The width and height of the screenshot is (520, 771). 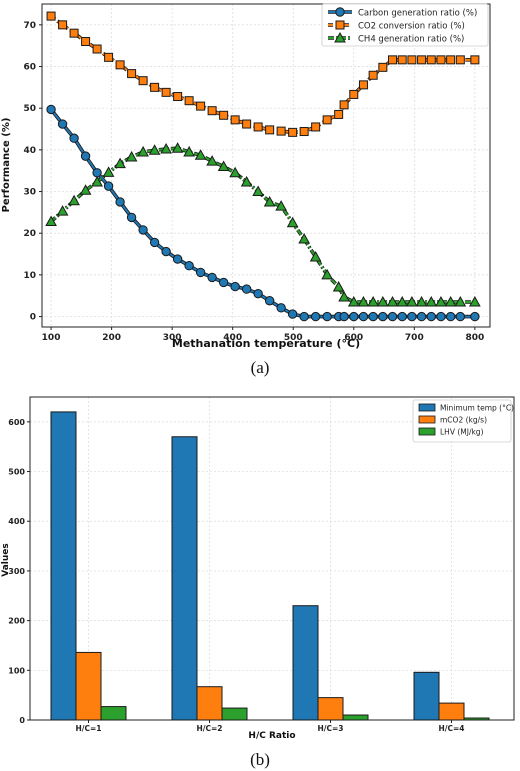 What do you see at coordinates (16, 422) in the screenshot?
I see `y-tick-label: 600` at bounding box center [16, 422].